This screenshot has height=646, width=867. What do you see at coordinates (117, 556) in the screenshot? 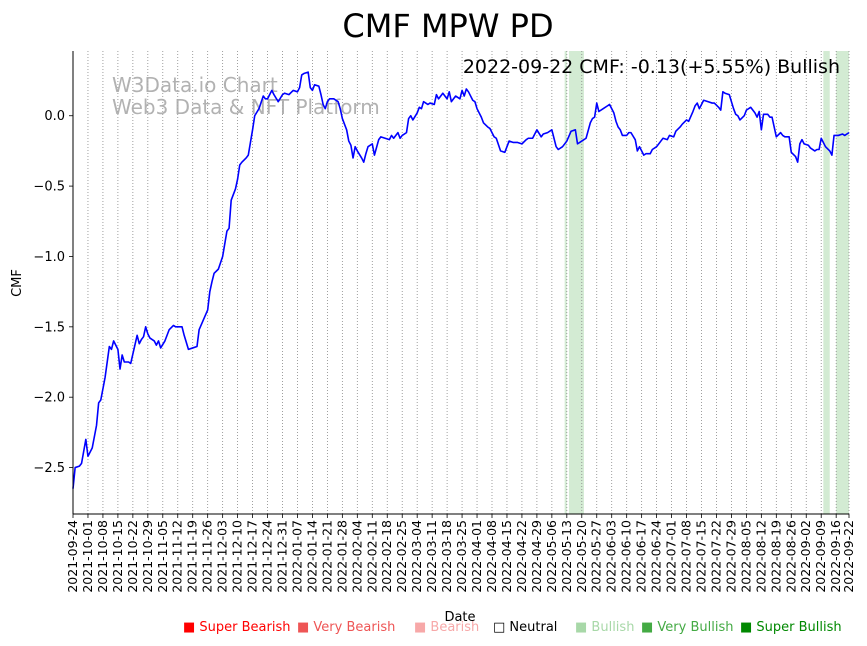
I see `x-tick-label: 2021-10-15` at bounding box center [117, 556].